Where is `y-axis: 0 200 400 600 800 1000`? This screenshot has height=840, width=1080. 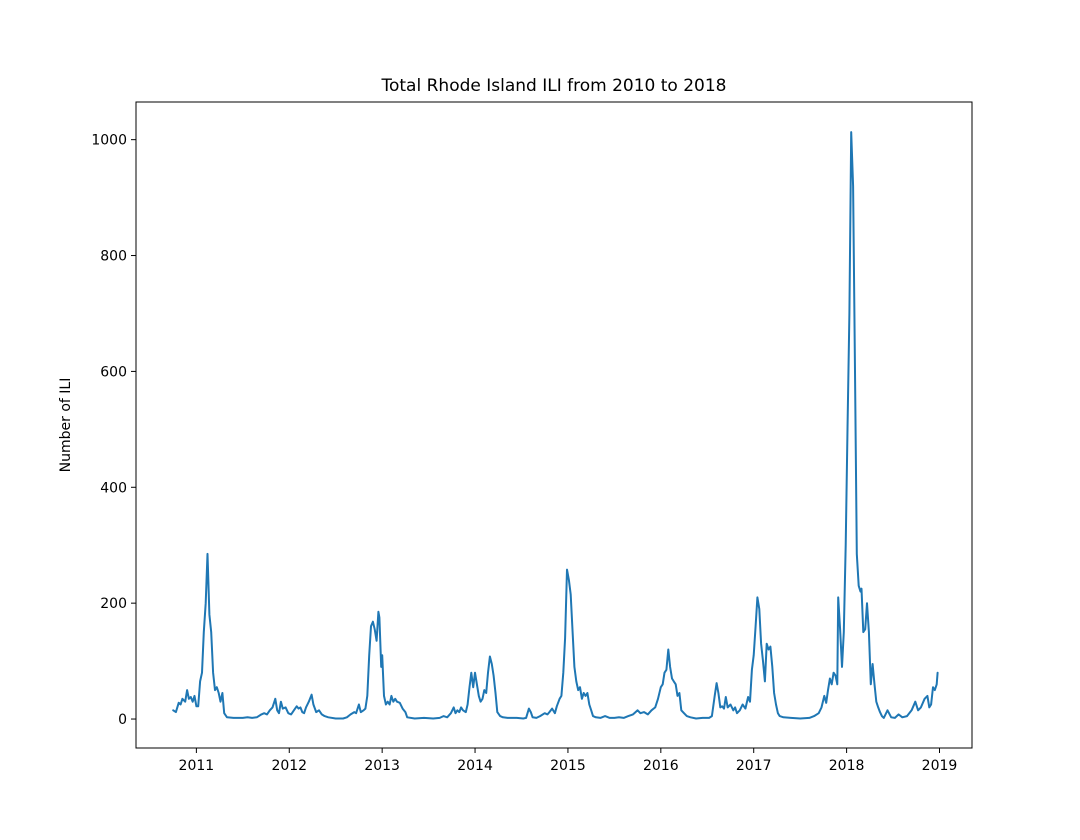 y-axis: 0 200 400 600 800 1000 is located at coordinates (113, 430).